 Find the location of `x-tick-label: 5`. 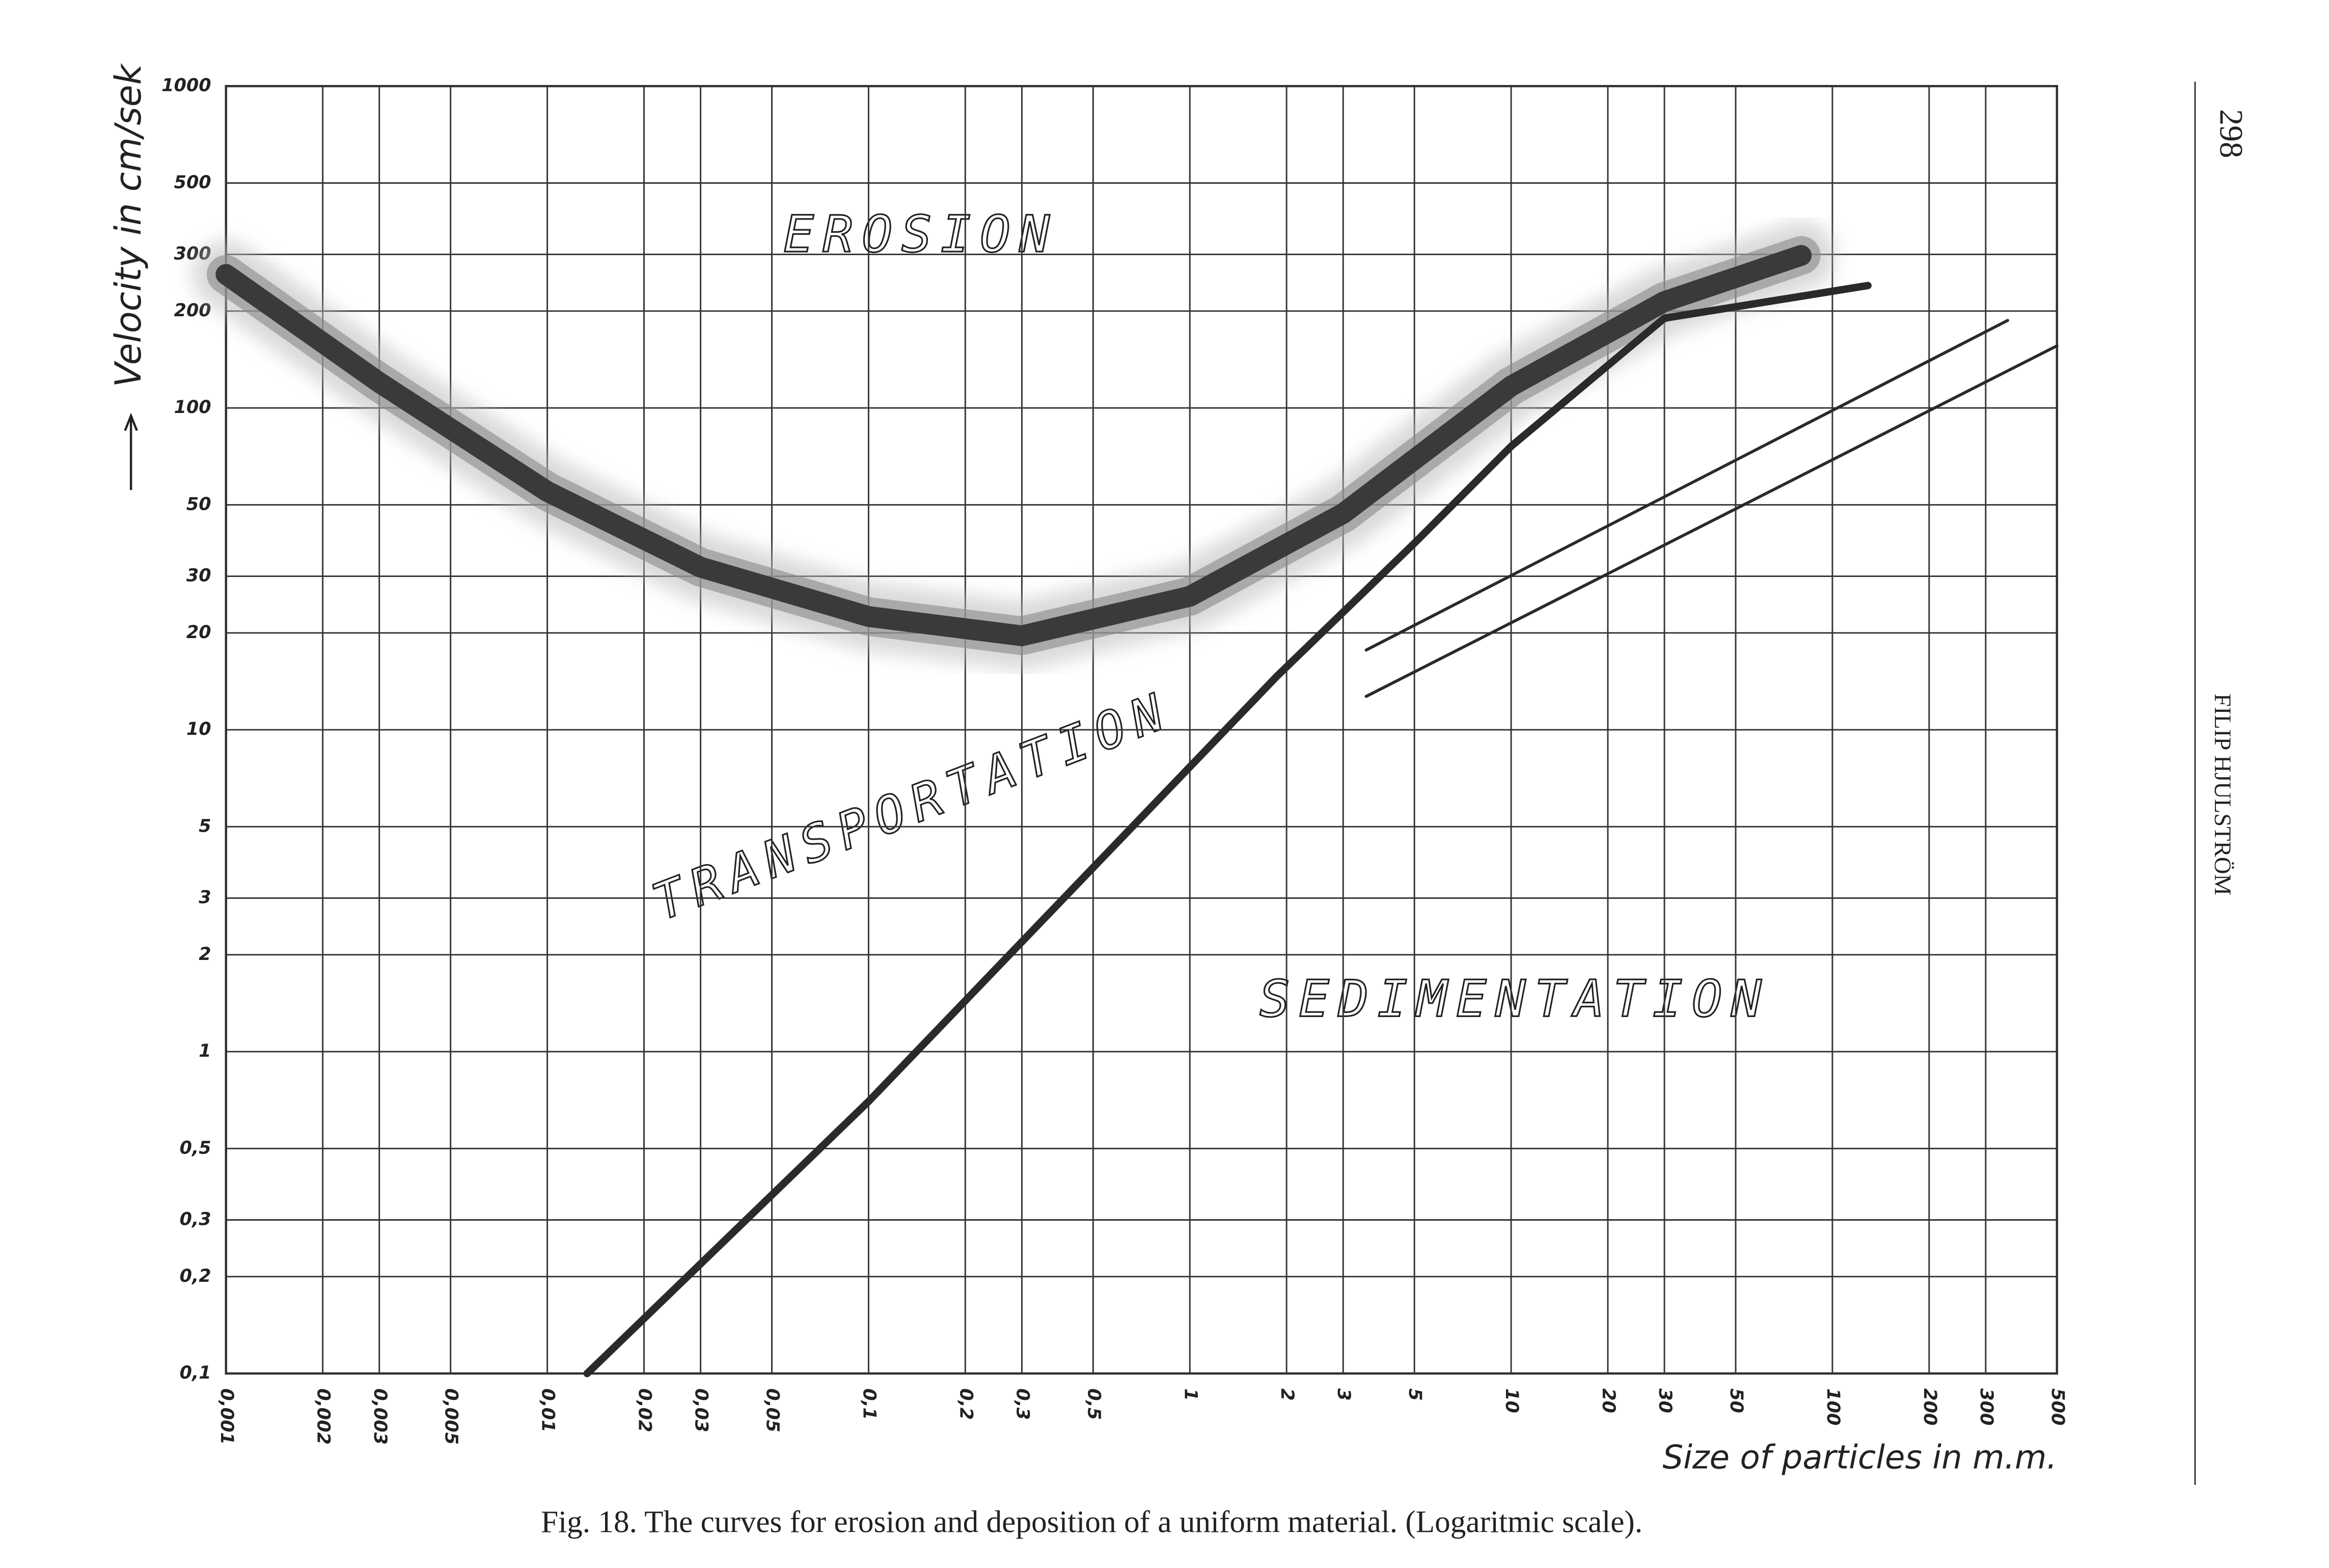

x-tick-label: 5 is located at coordinates (1415, 1394).